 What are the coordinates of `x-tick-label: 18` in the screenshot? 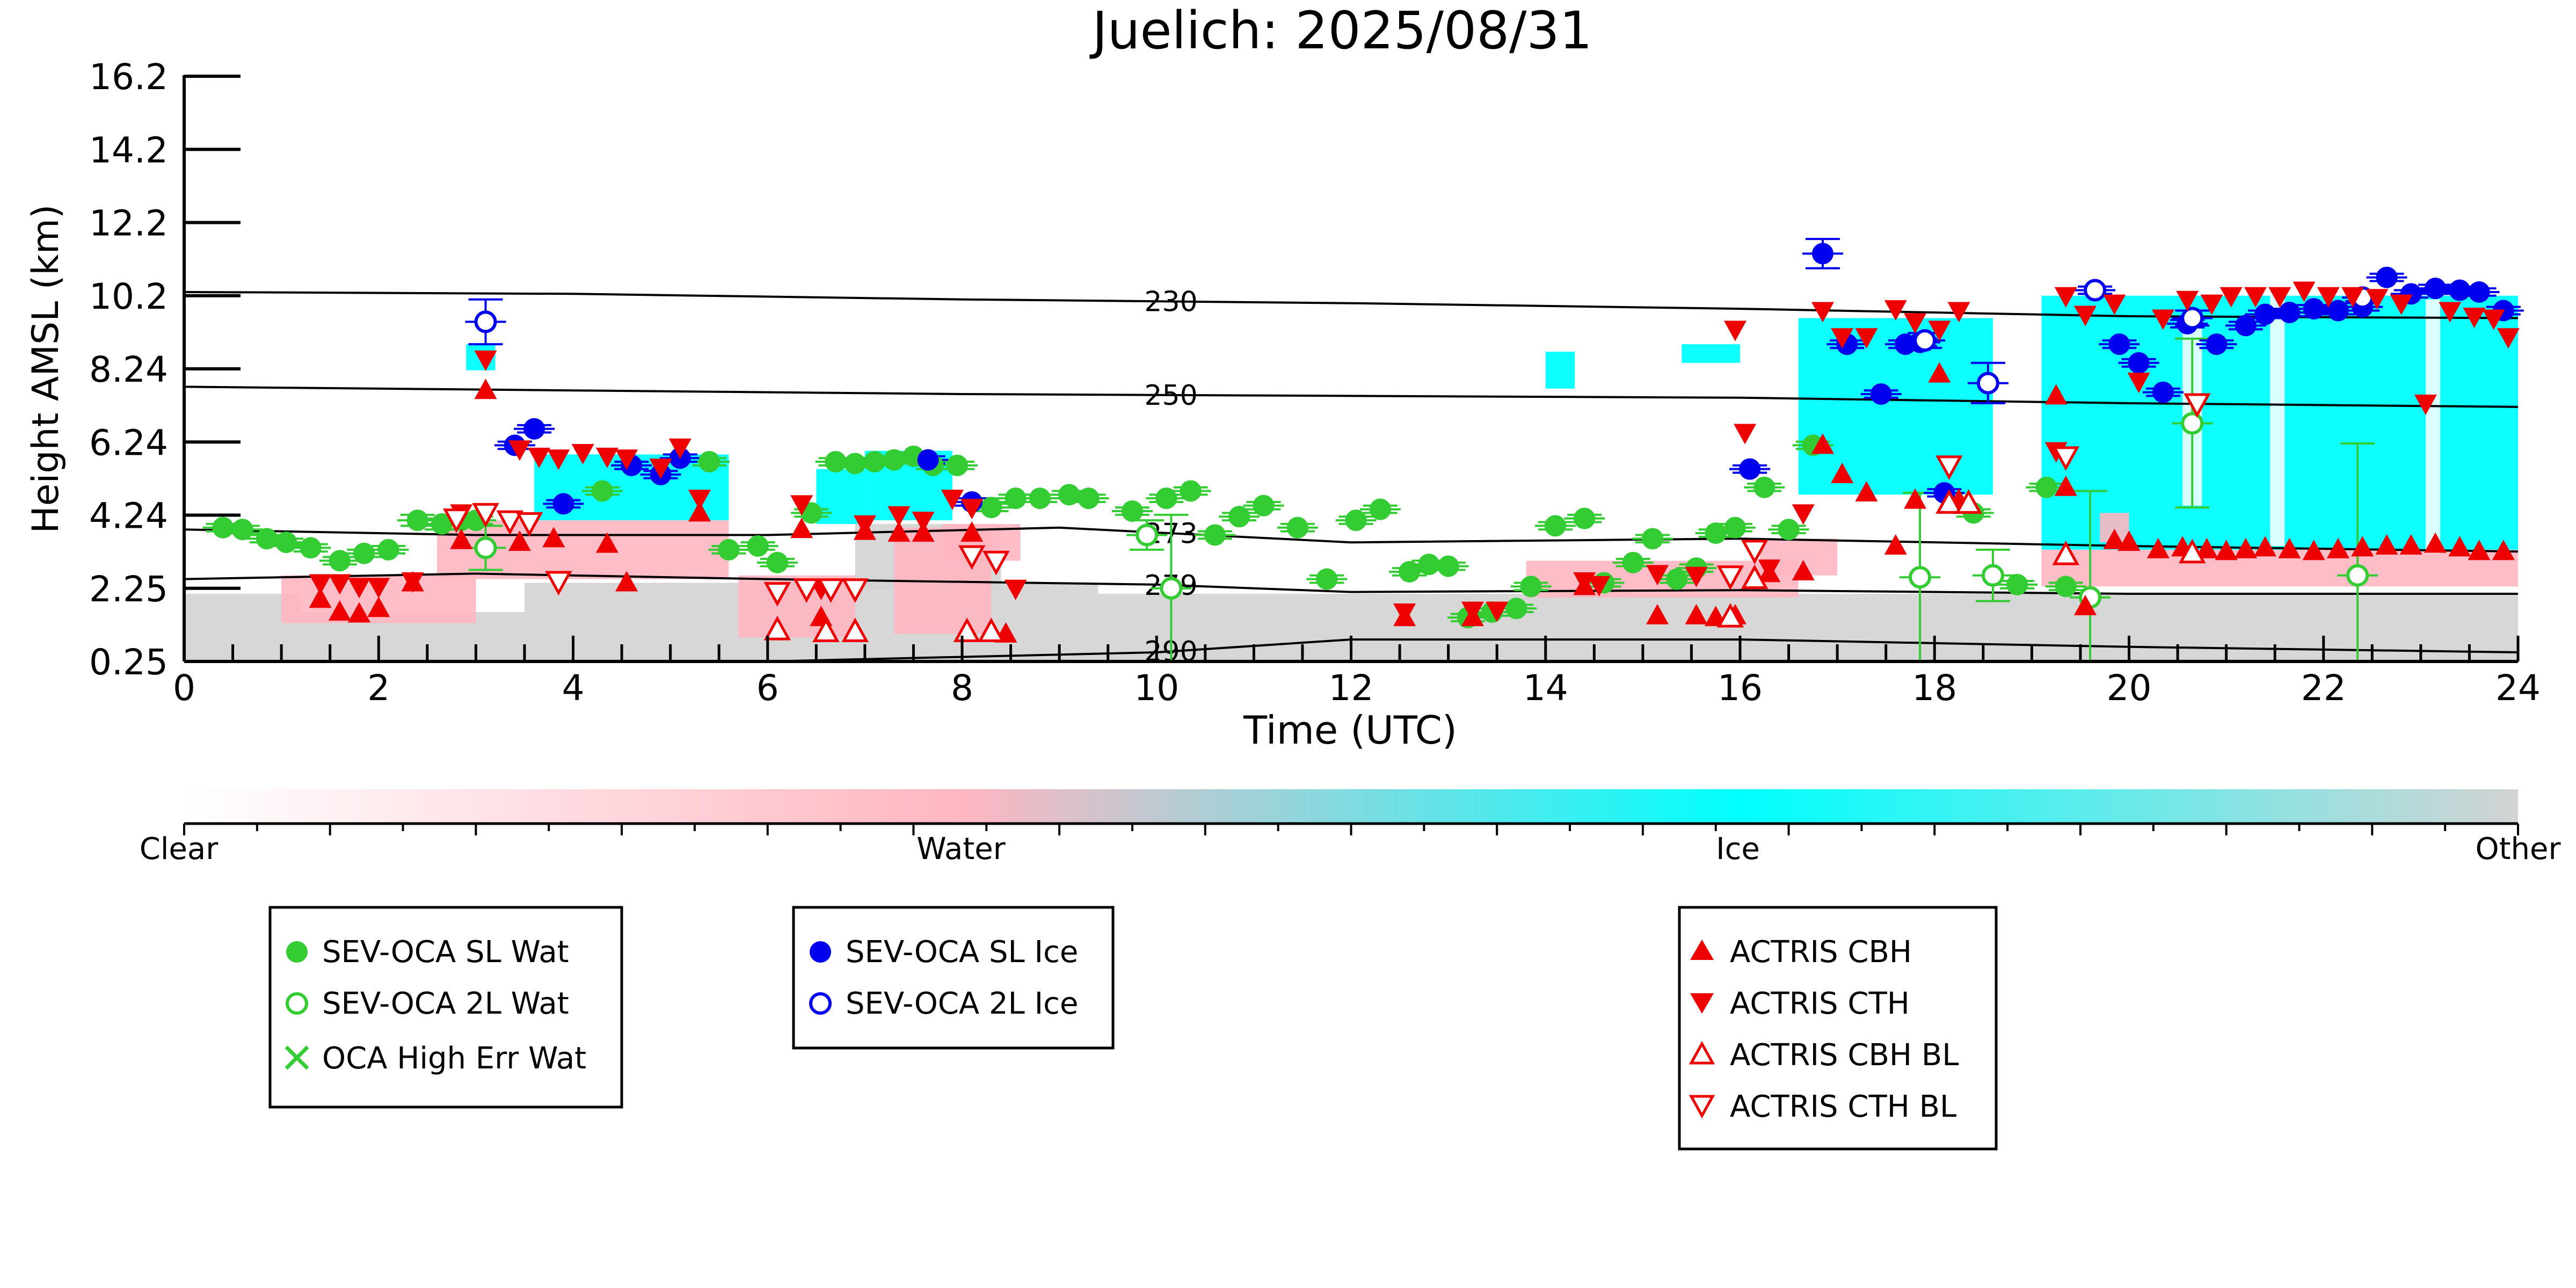 It's located at (1934, 688).